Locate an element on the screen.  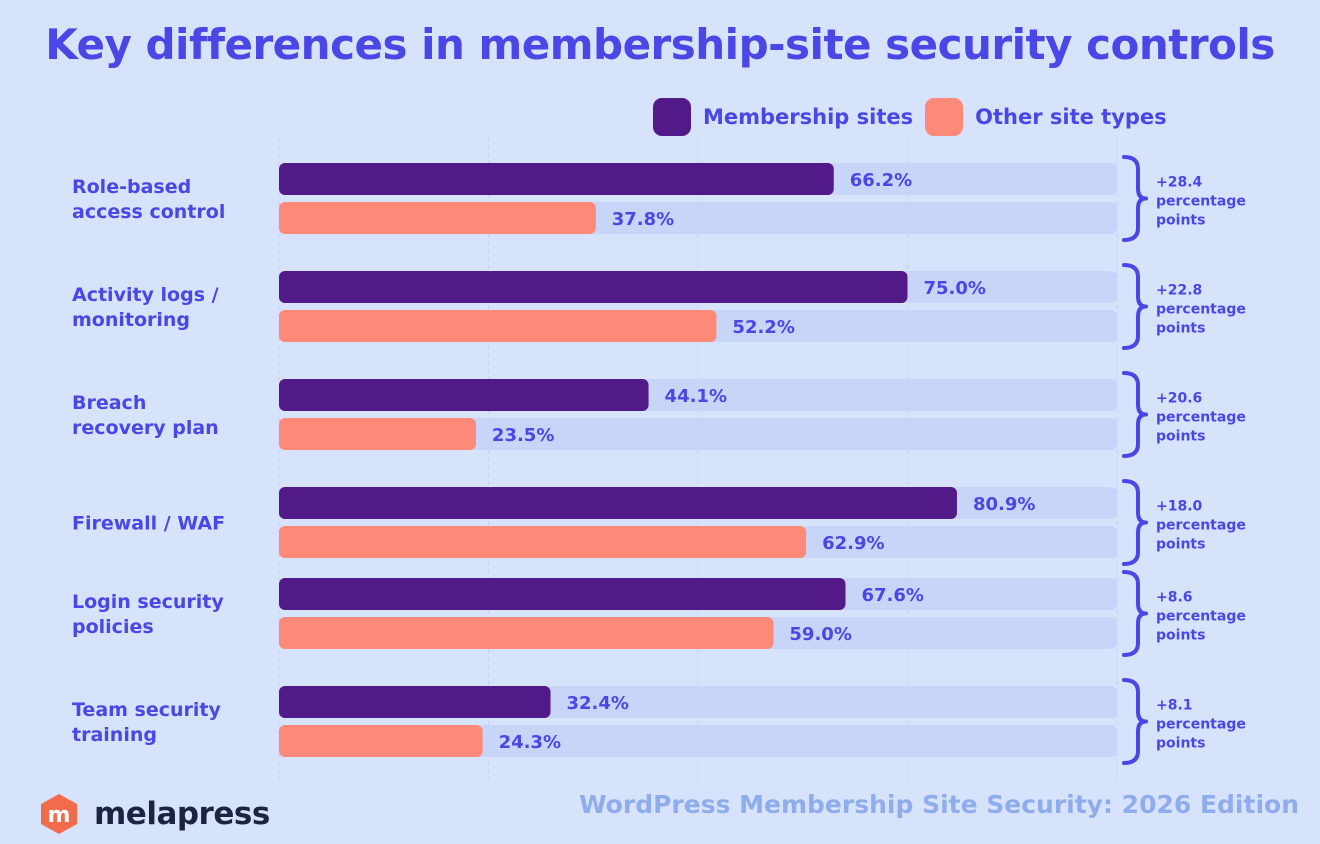
difference-label-line: +22.8 is located at coordinates (1179, 291).